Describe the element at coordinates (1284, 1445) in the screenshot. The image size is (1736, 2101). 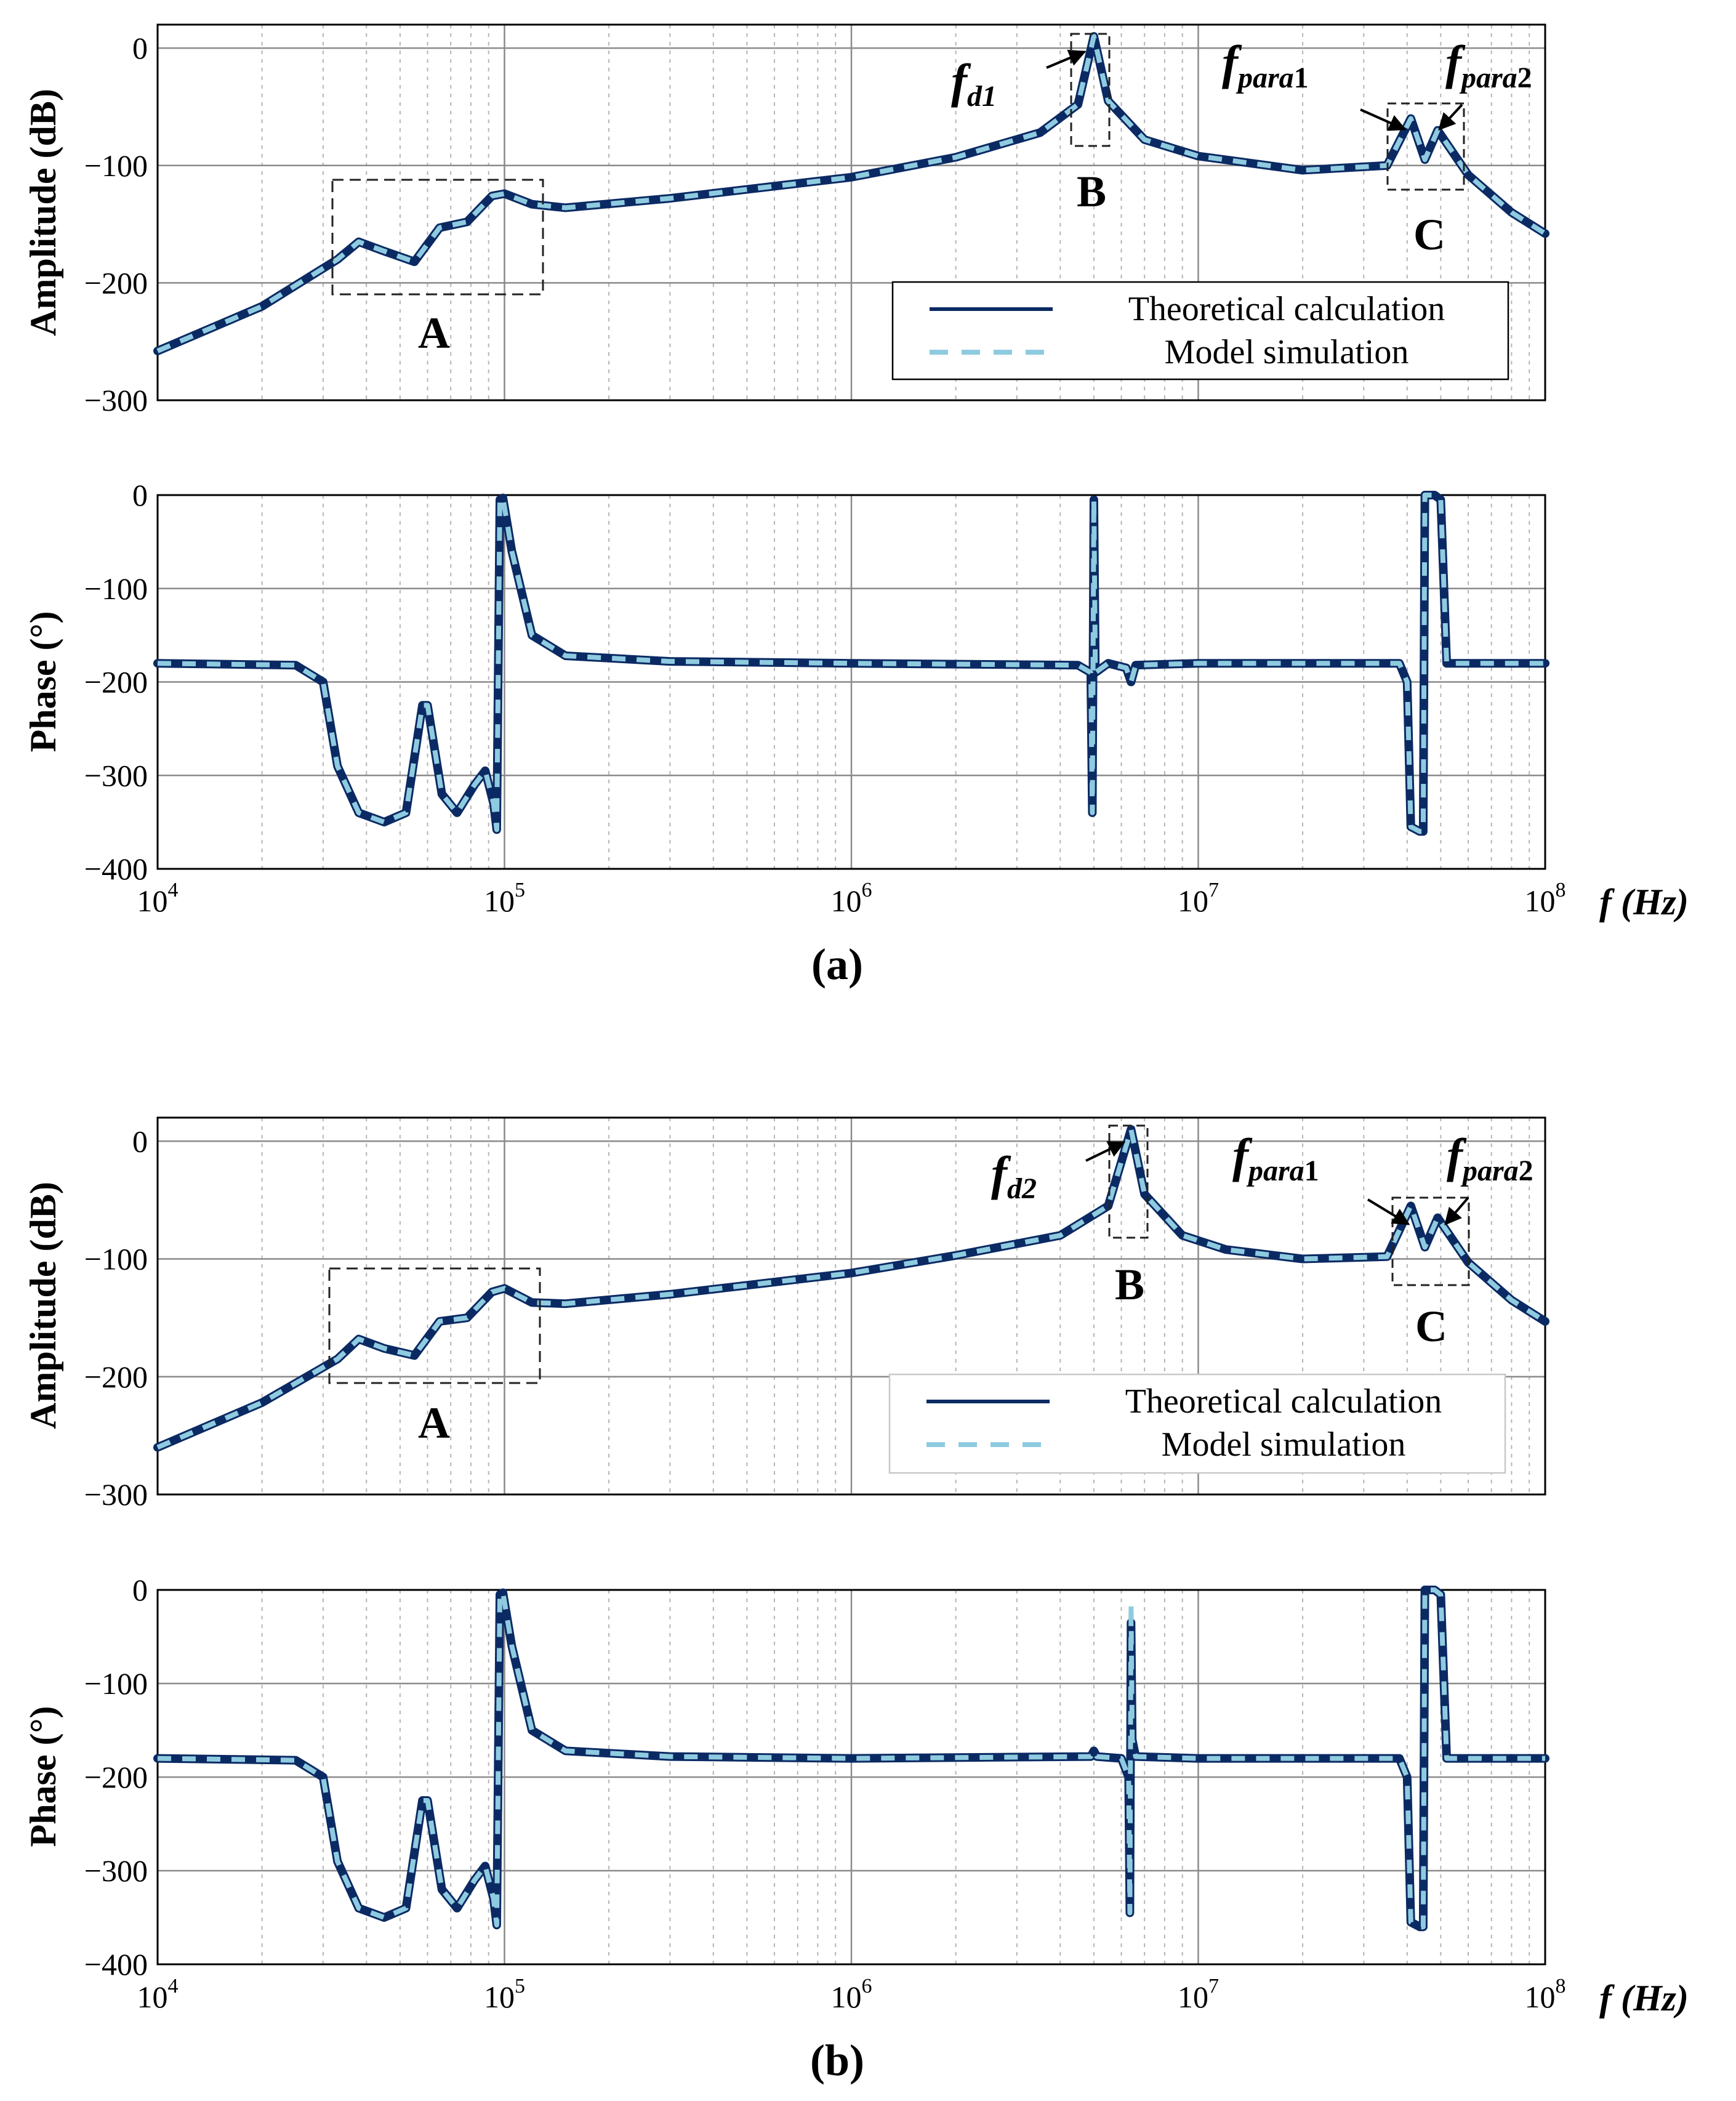
I see `amp-b-legend-simulation: Model simulation` at that location.